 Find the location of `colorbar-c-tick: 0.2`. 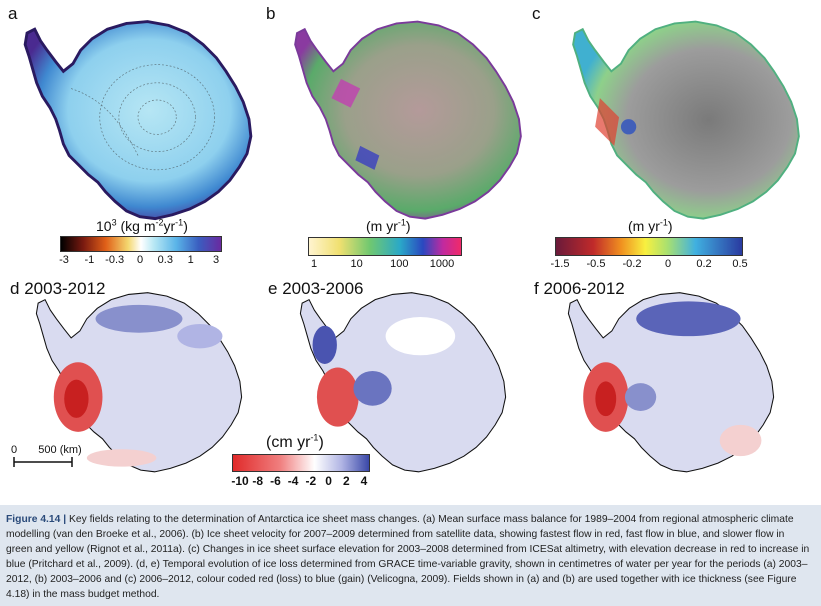

colorbar-c-tick: 0.2 is located at coordinates (704, 264).